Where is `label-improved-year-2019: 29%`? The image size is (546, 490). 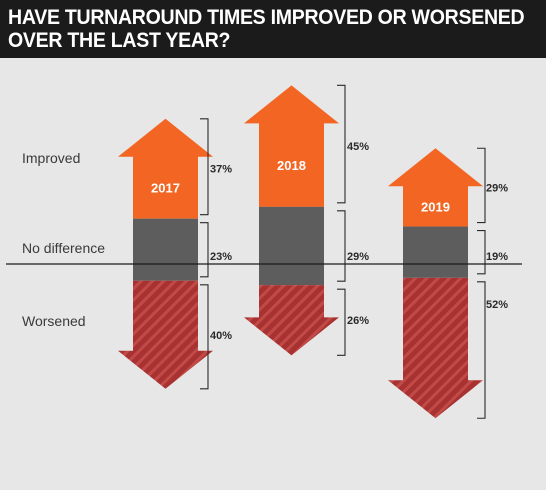
label-improved-year-2019: 29% is located at coordinates (497, 188).